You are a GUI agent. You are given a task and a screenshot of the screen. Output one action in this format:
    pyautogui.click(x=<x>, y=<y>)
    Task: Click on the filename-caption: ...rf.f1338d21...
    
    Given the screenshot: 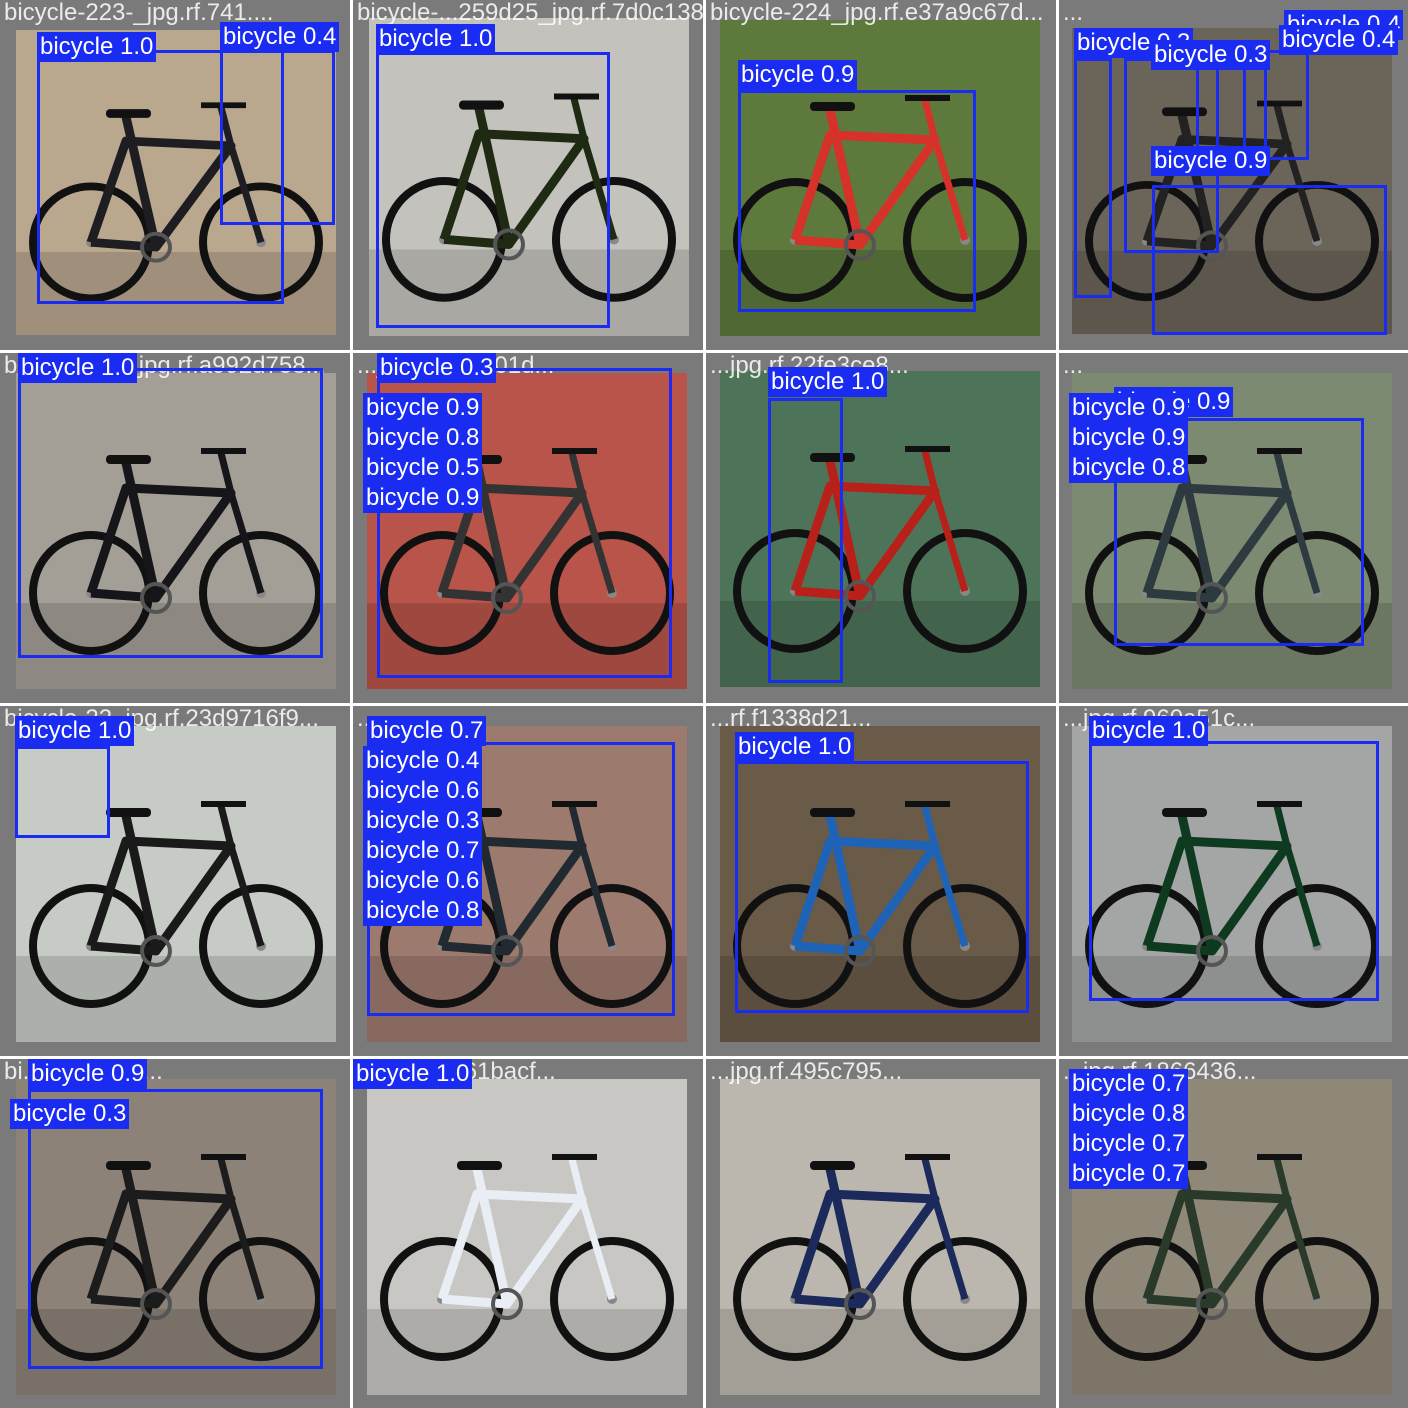 What is the action you would take?
    pyautogui.click(x=791, y=719)
    